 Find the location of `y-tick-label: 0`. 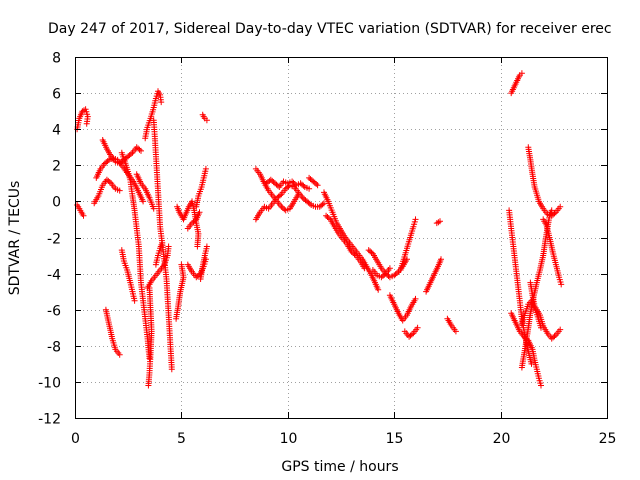

y-tick-label: 0 is located at coordinates (56, 203).